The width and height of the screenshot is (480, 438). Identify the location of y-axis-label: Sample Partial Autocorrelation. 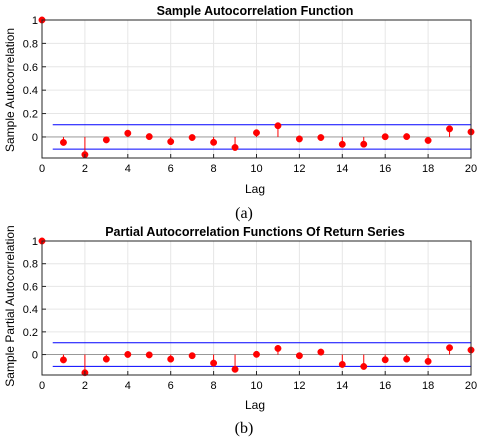
(10, 305).